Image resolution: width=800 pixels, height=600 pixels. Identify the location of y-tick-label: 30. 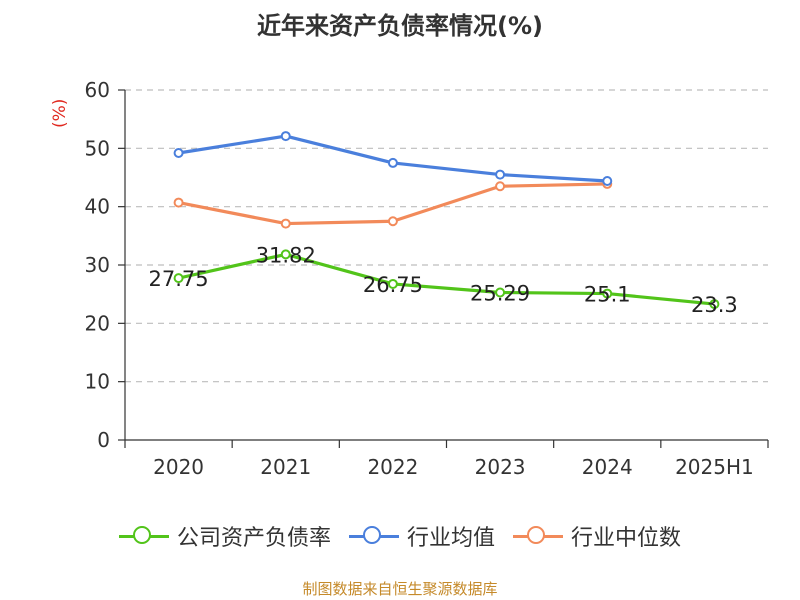
(97, 265).